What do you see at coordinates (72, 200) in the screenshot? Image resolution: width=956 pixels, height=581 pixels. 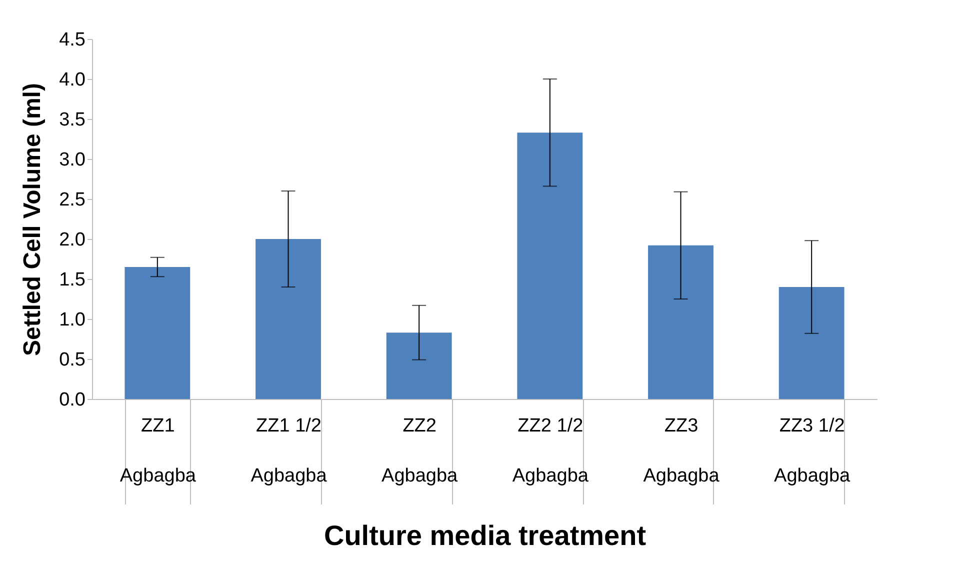 I see `y-tick-label: 2.5` at bounding box center [72, 200].